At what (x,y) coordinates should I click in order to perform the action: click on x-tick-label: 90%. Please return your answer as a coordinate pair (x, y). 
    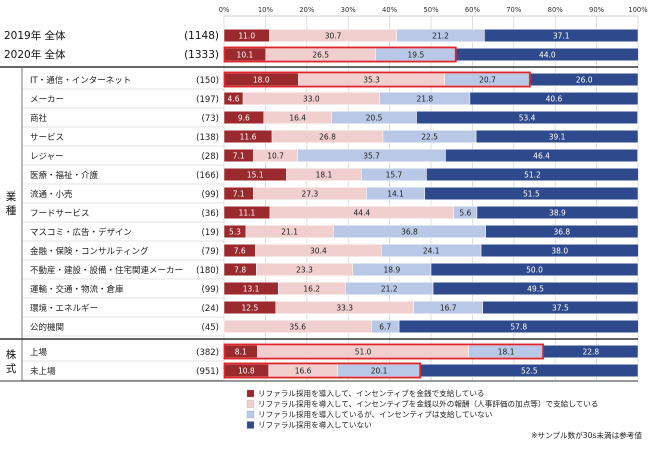
    Looking at the image, I should click on (597, 10).